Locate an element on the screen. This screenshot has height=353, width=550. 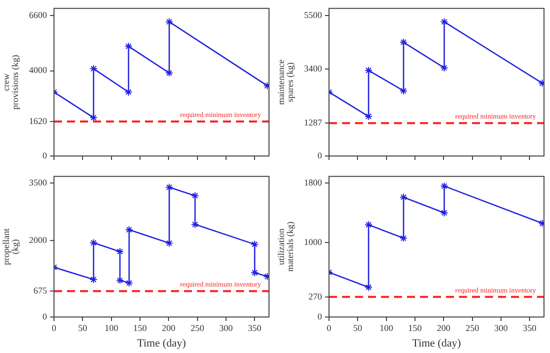
y-tick-label: 675 is located at coordinates (41, 291).